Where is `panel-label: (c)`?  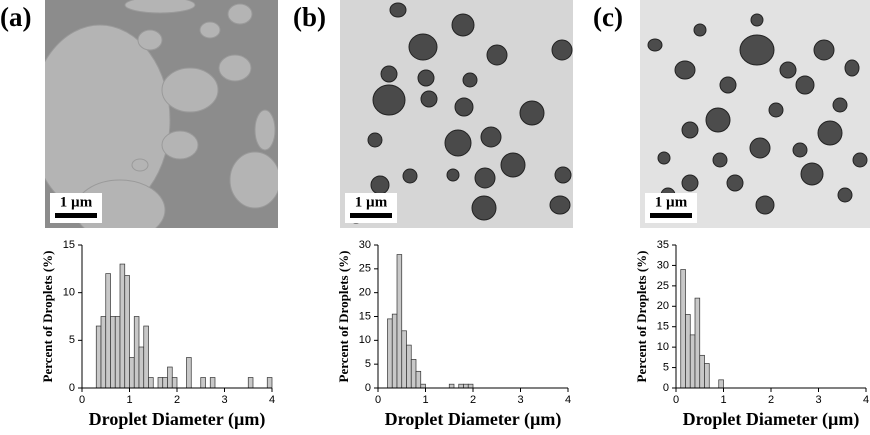 panel-label: (c) is located at coordinates (608, 17).